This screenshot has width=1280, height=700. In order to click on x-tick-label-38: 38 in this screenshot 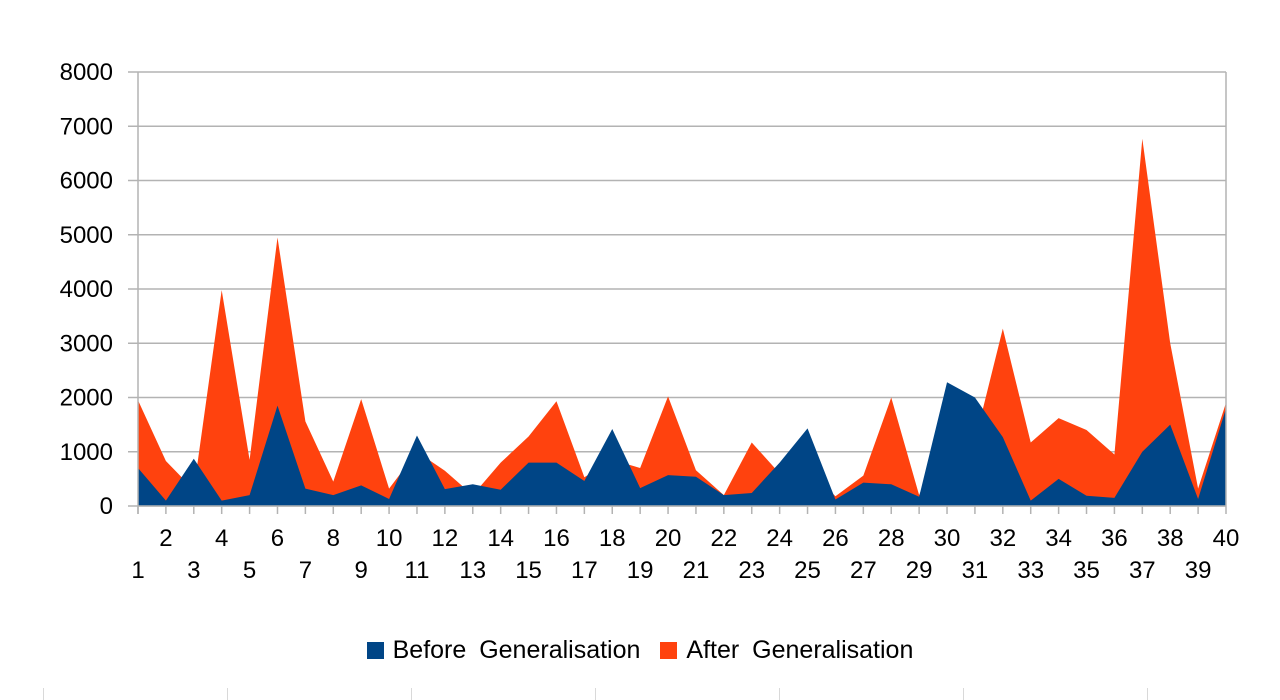, I will do `click(1170, 538)`.